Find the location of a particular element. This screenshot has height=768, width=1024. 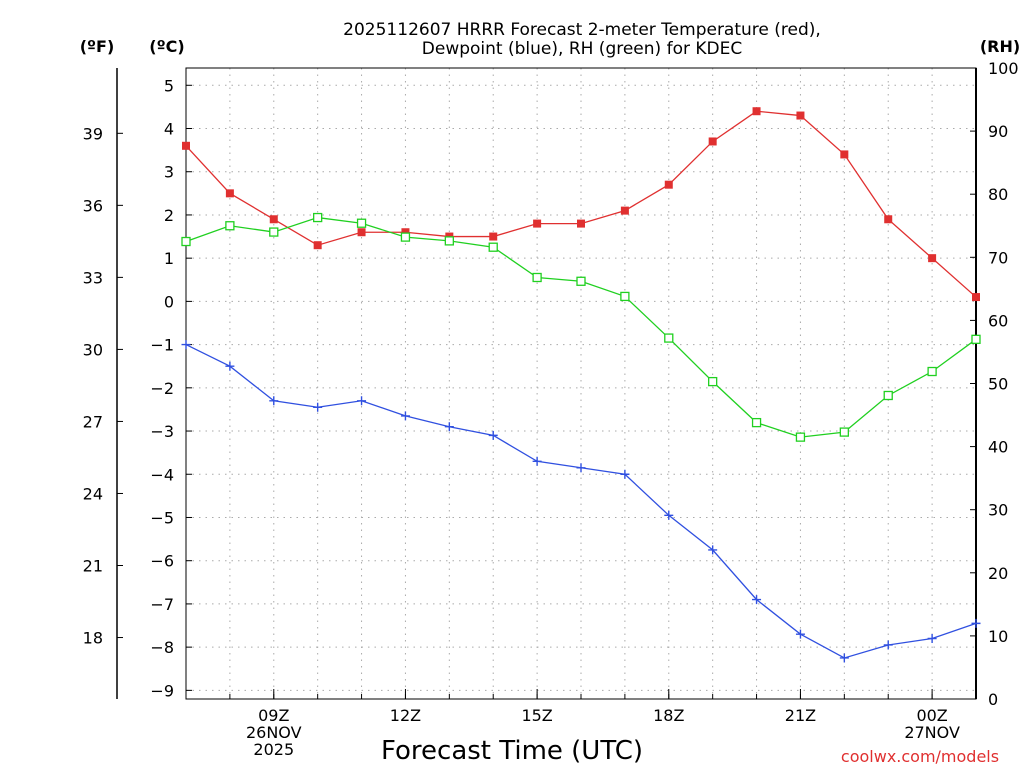

rh-axis-unit: (RH) is located at coordinates (1000, 46).